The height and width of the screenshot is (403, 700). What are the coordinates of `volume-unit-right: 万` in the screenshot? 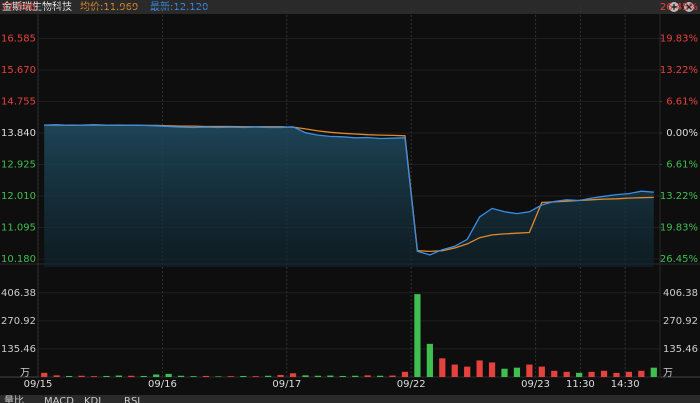 It's located at (668, 373).